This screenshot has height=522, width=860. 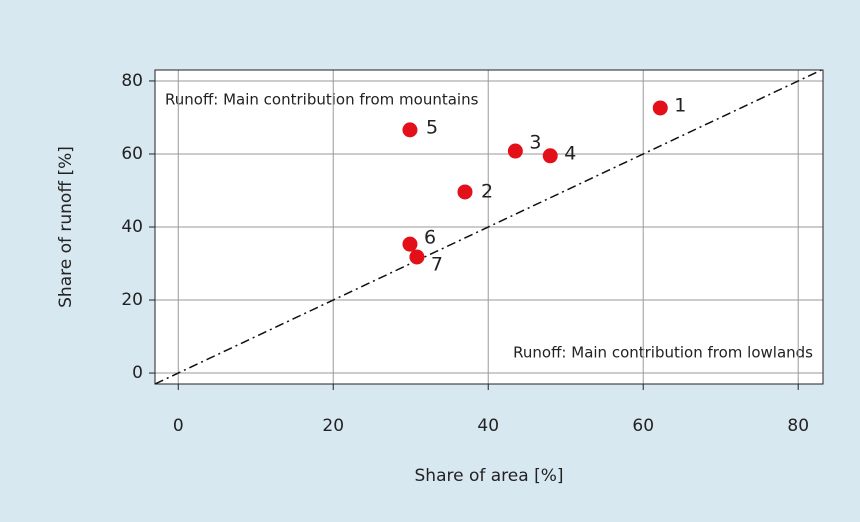 What do you see at coordinates (487, 191) in the screenshot?
I see `point-label: 2` at bounding box center [487, 191].